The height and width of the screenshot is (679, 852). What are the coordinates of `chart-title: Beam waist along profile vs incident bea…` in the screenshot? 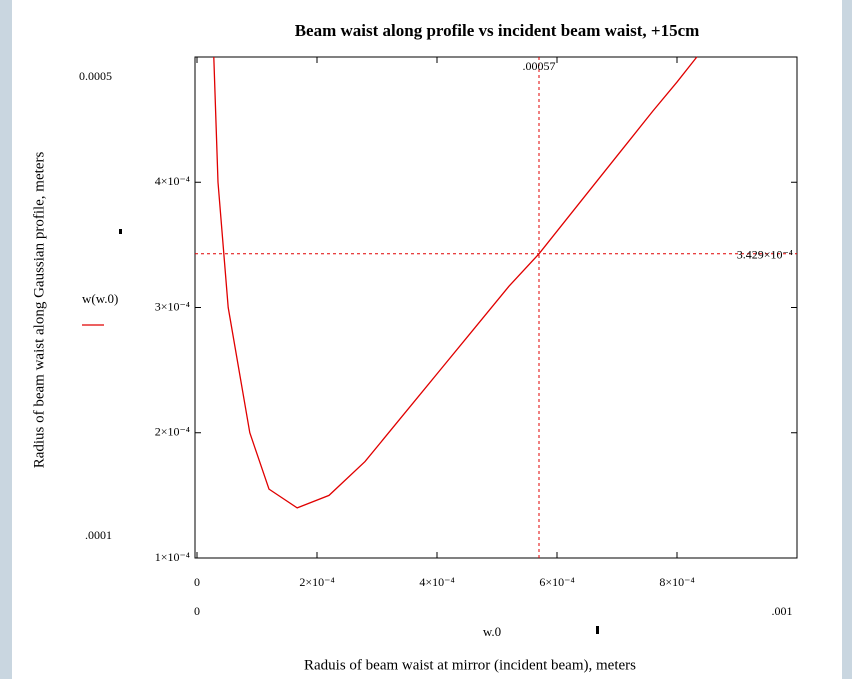 It's located at (497, 30).